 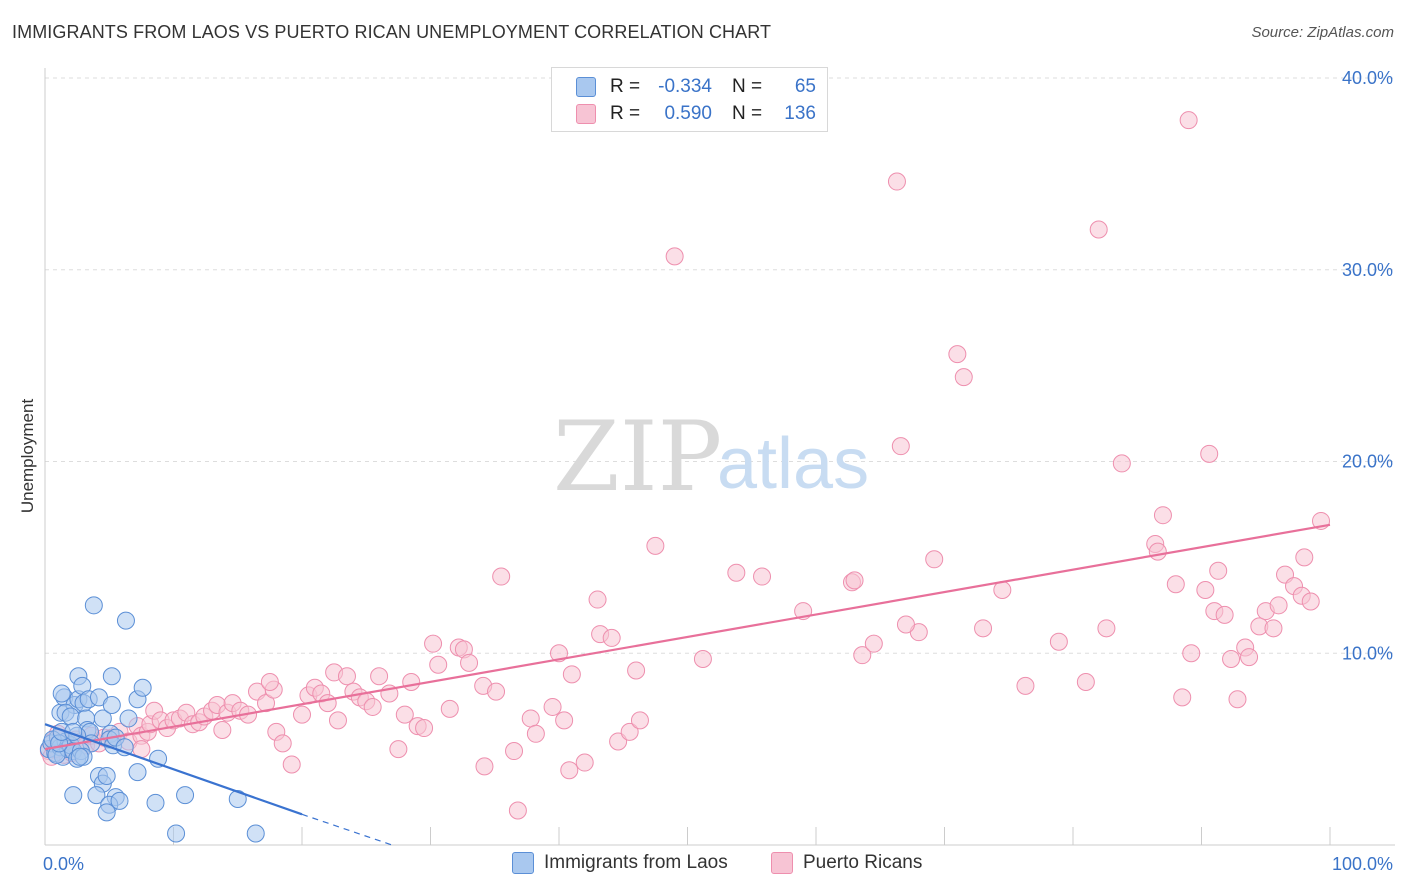 I want to click on puerto-ricans-swatch, so click(x=782, y=863).